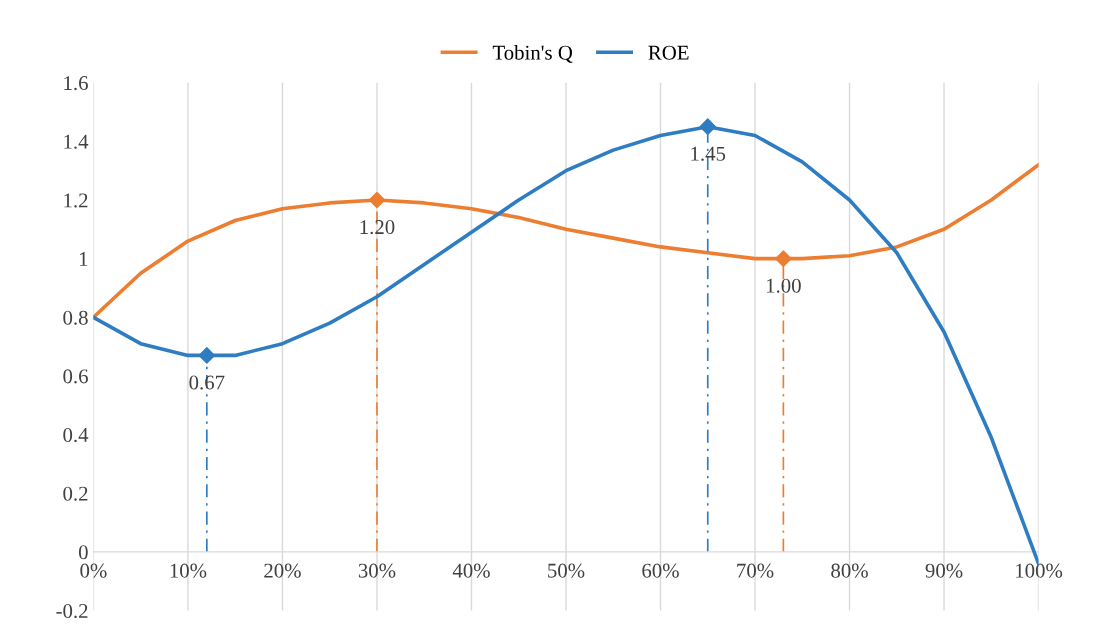 The width and height of the screenshot is (1099, 636). I want to click on y-tick-label: 1.4, so click(76, 141).